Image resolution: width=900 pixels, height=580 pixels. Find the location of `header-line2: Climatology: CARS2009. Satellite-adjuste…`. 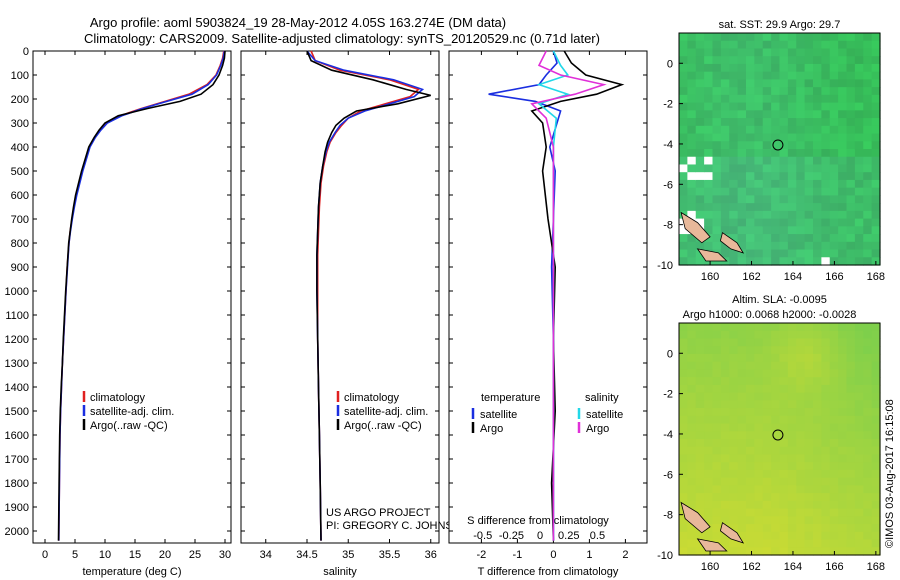

header-line2: Climatology: CARS2009. Satellite-adjuste… is located at coordinates (342, 38).